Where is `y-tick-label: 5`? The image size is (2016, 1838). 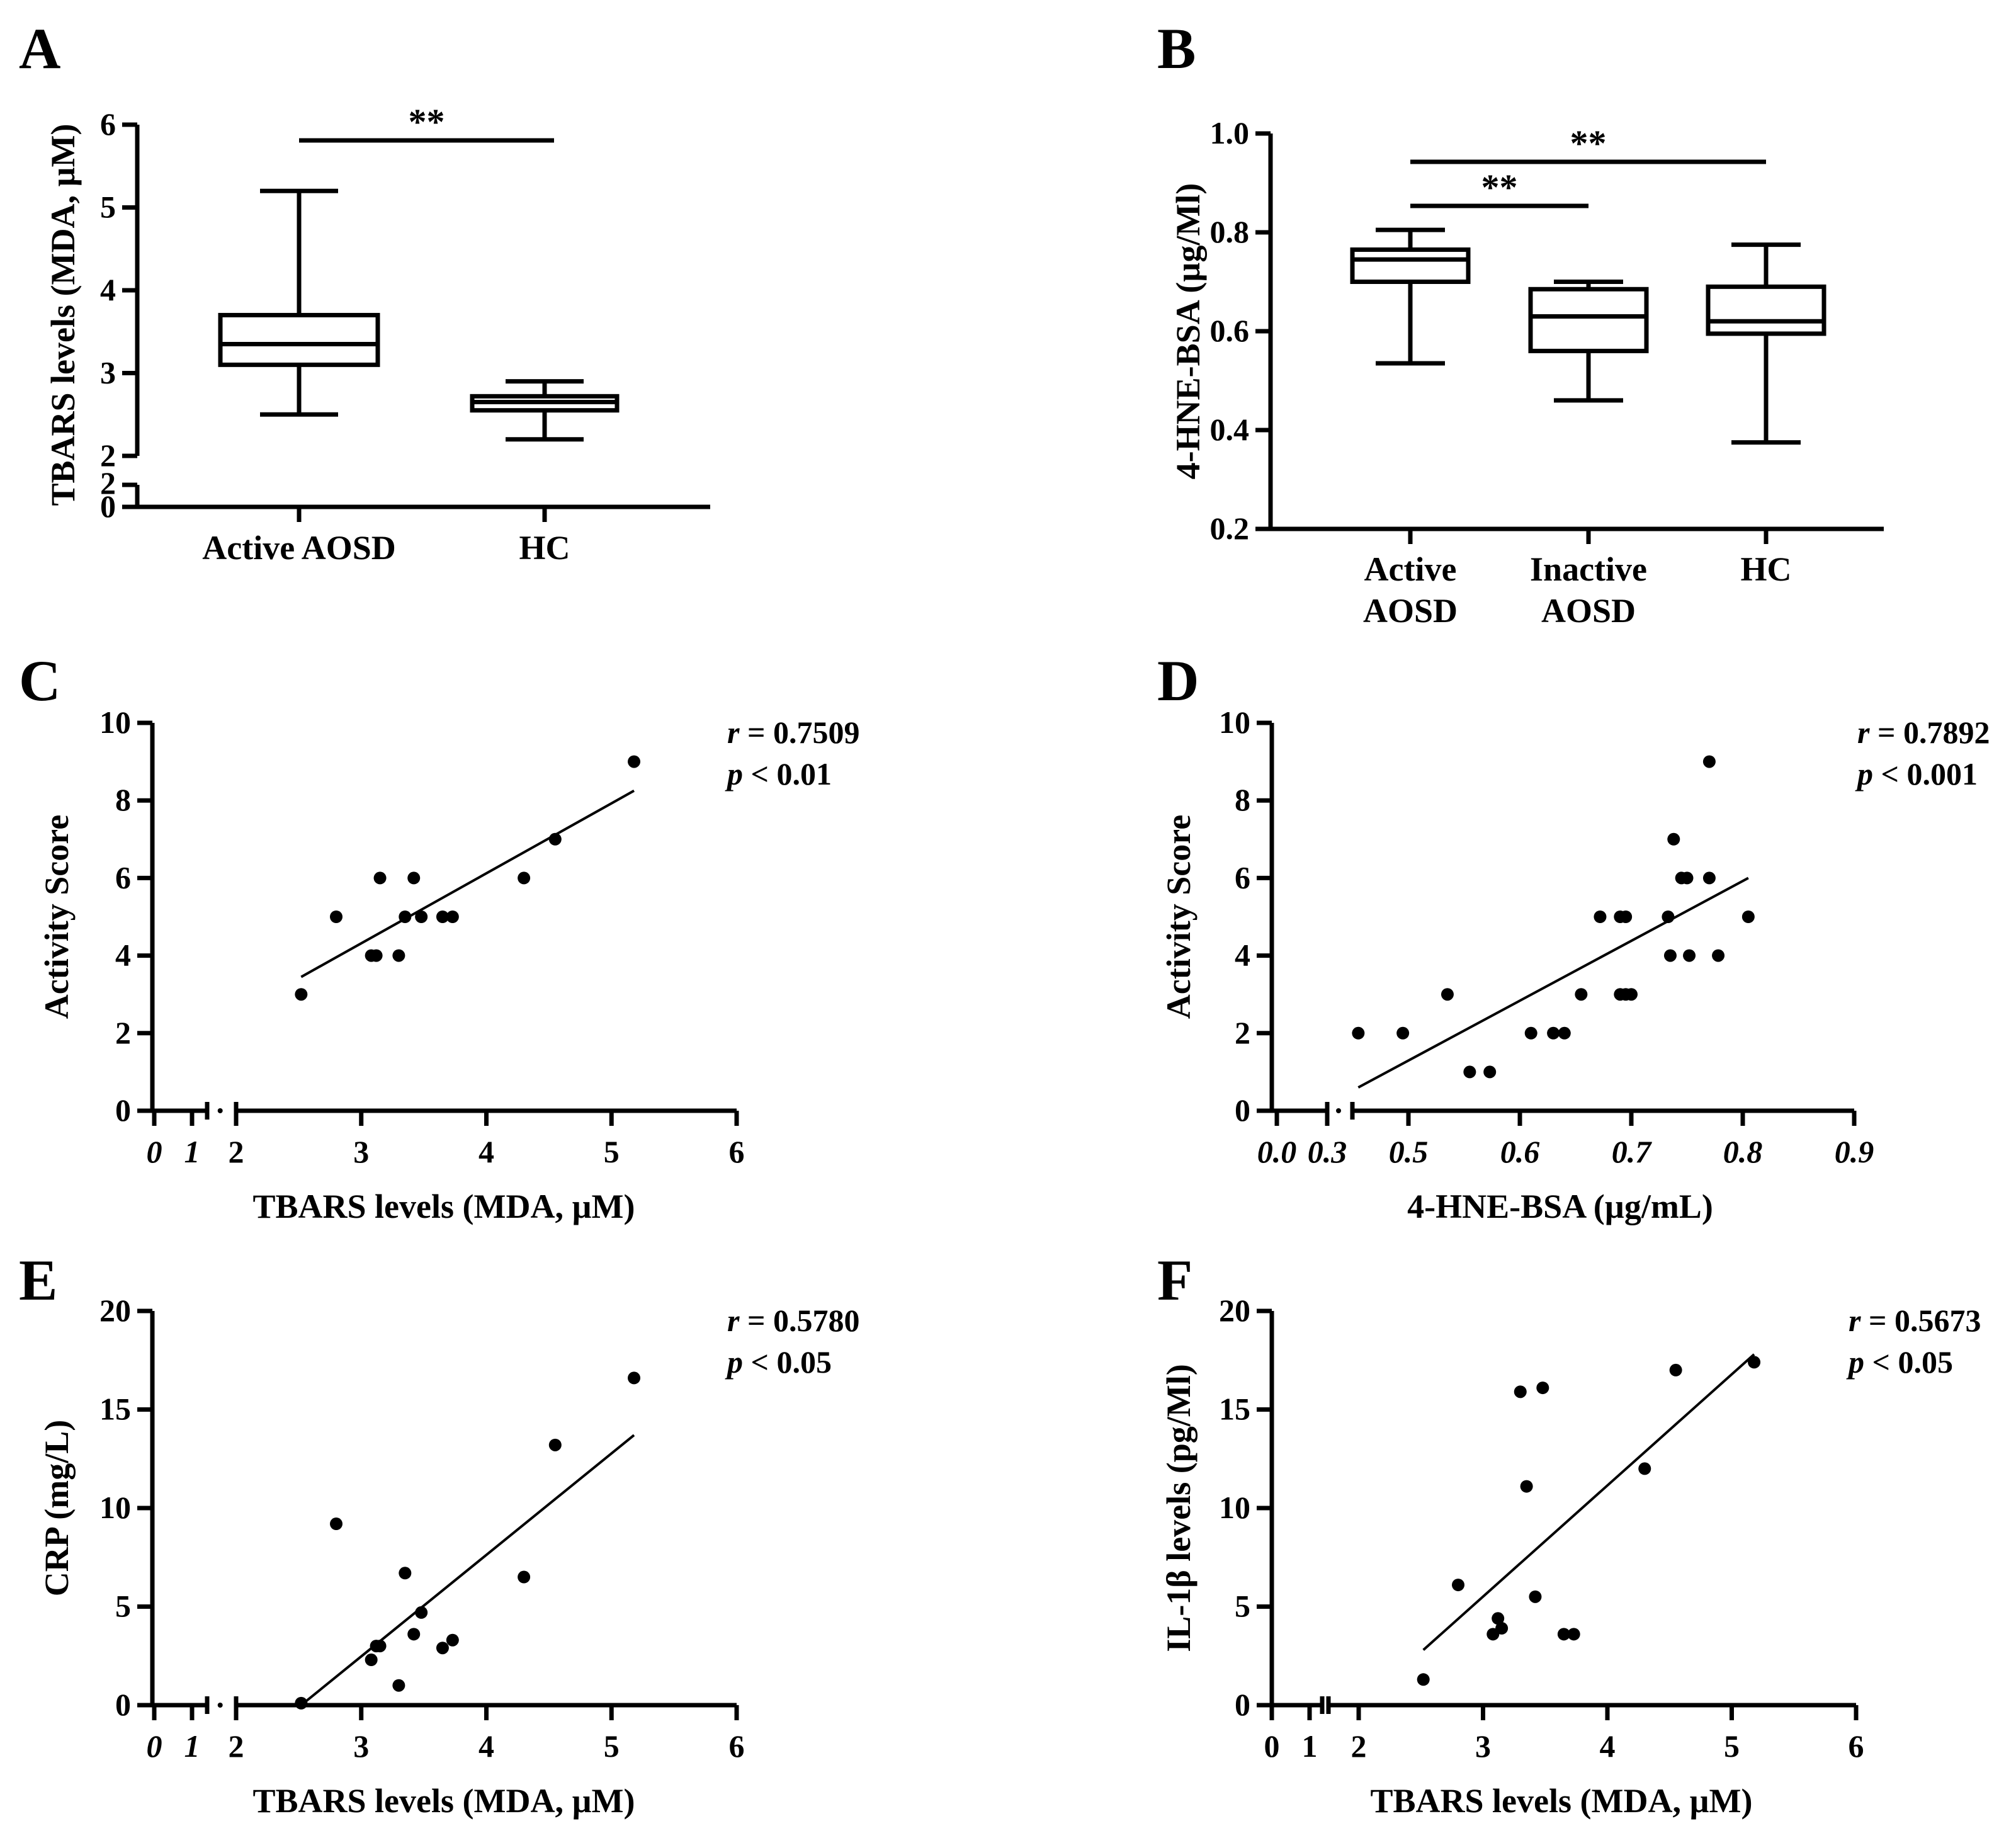 y-tick-label: 5 is located at coordinates (123, 1607).